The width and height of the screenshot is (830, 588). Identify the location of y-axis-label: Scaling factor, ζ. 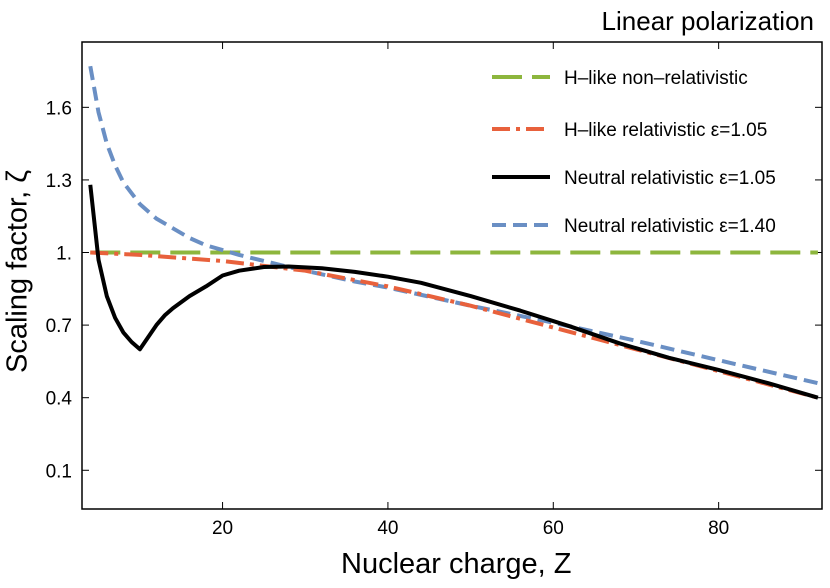
(17, 271).